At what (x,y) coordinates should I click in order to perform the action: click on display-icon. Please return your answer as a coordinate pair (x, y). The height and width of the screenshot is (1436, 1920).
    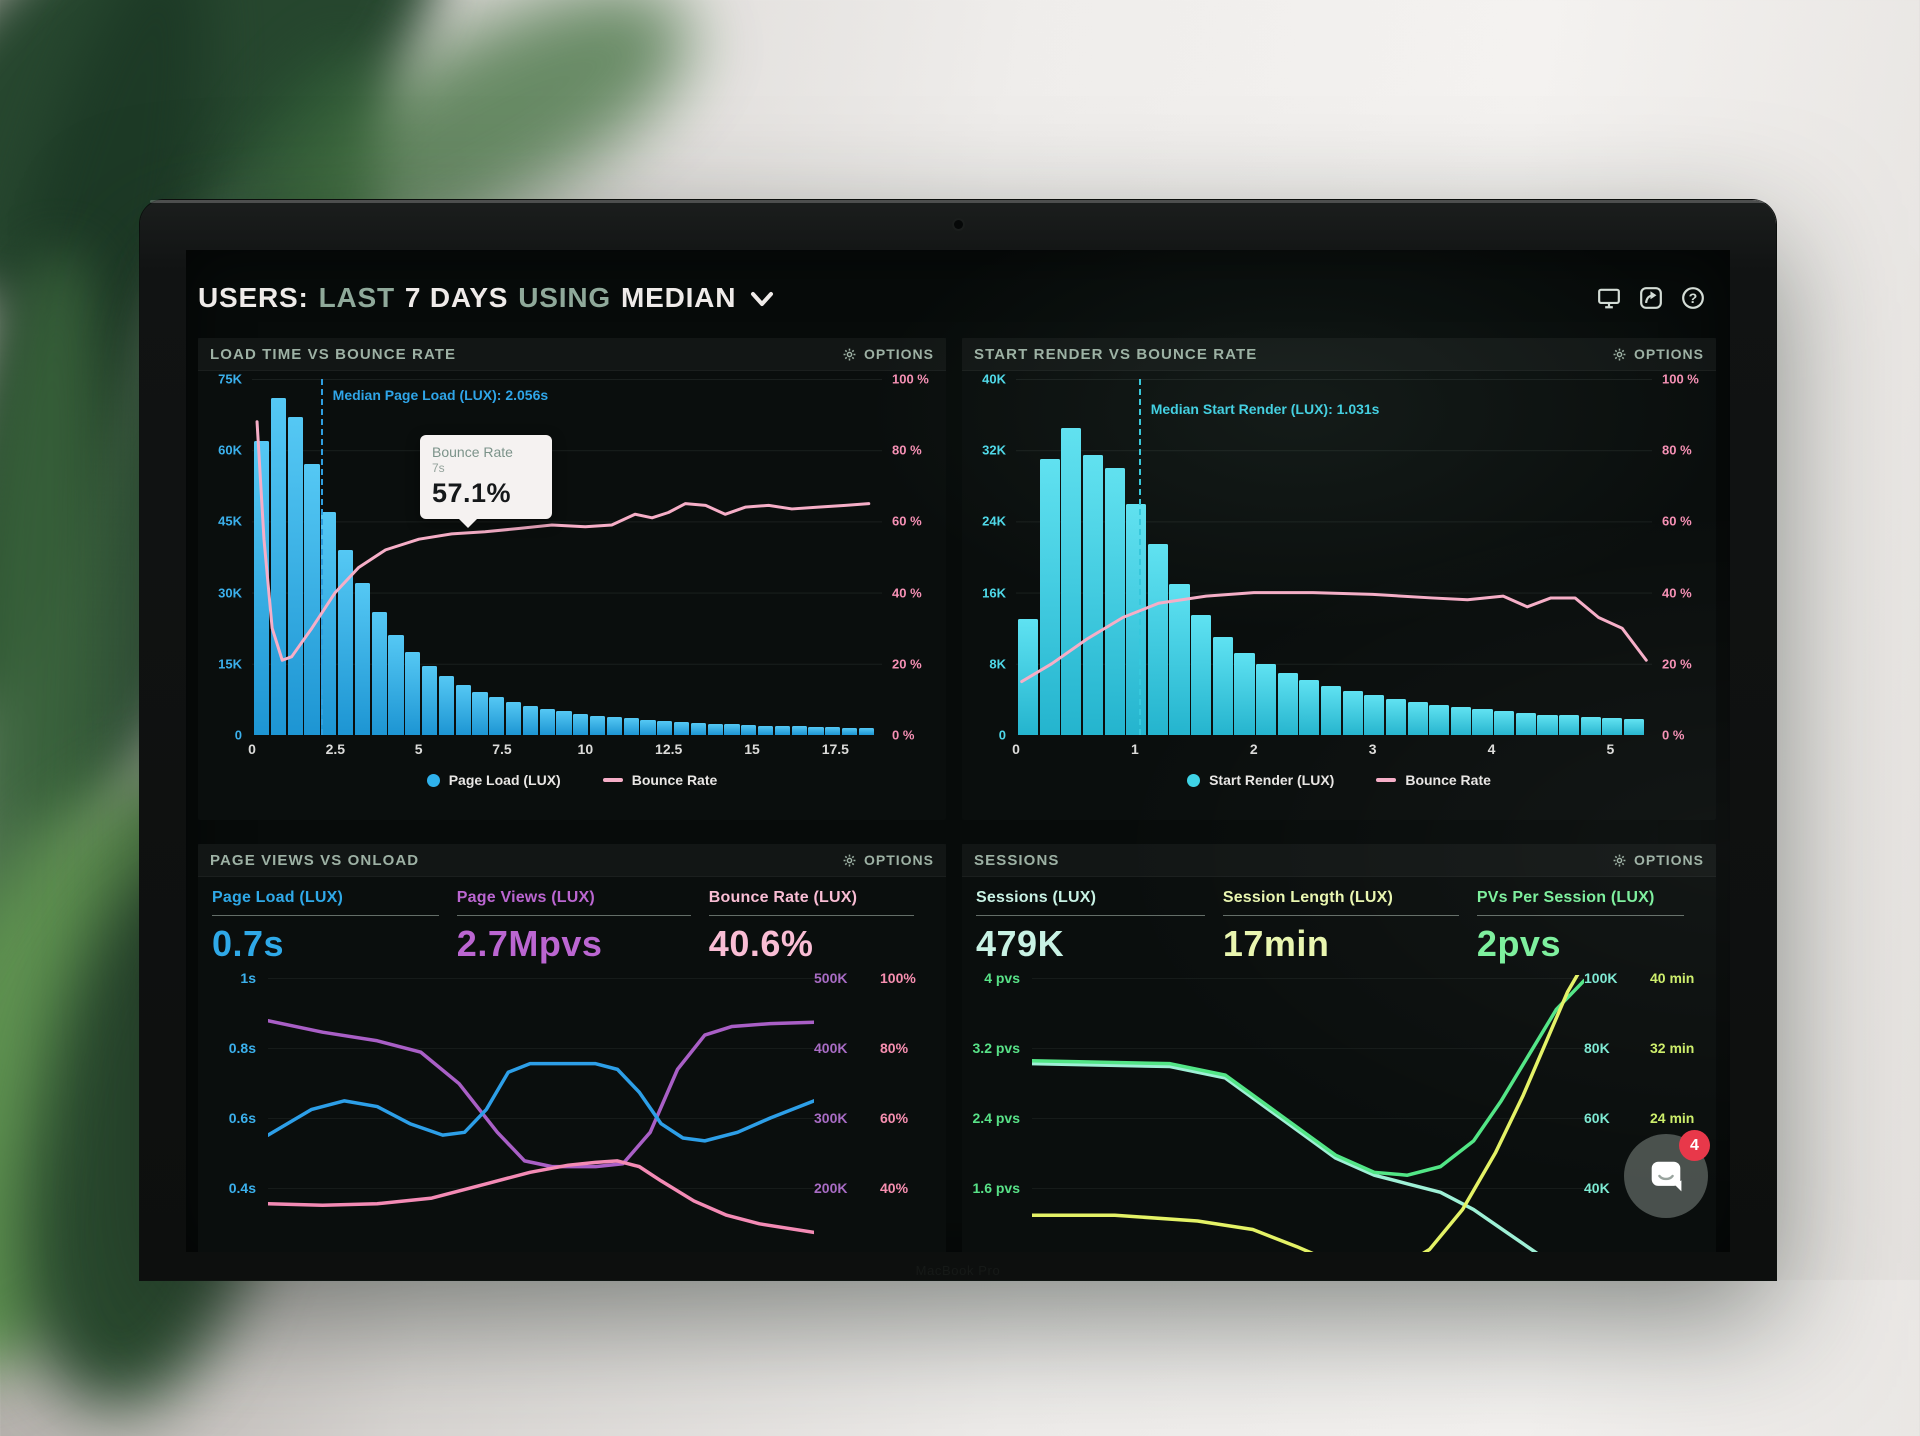
    Looking at the image, I should click on (1609, 298).